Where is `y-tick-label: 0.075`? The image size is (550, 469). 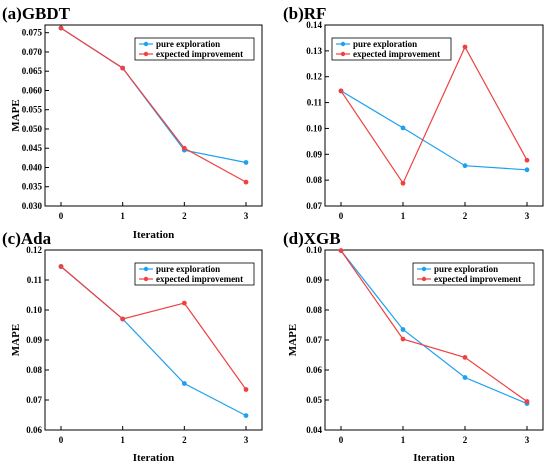 y-tick-label: 0.075 is located at coordinates (32, 33).